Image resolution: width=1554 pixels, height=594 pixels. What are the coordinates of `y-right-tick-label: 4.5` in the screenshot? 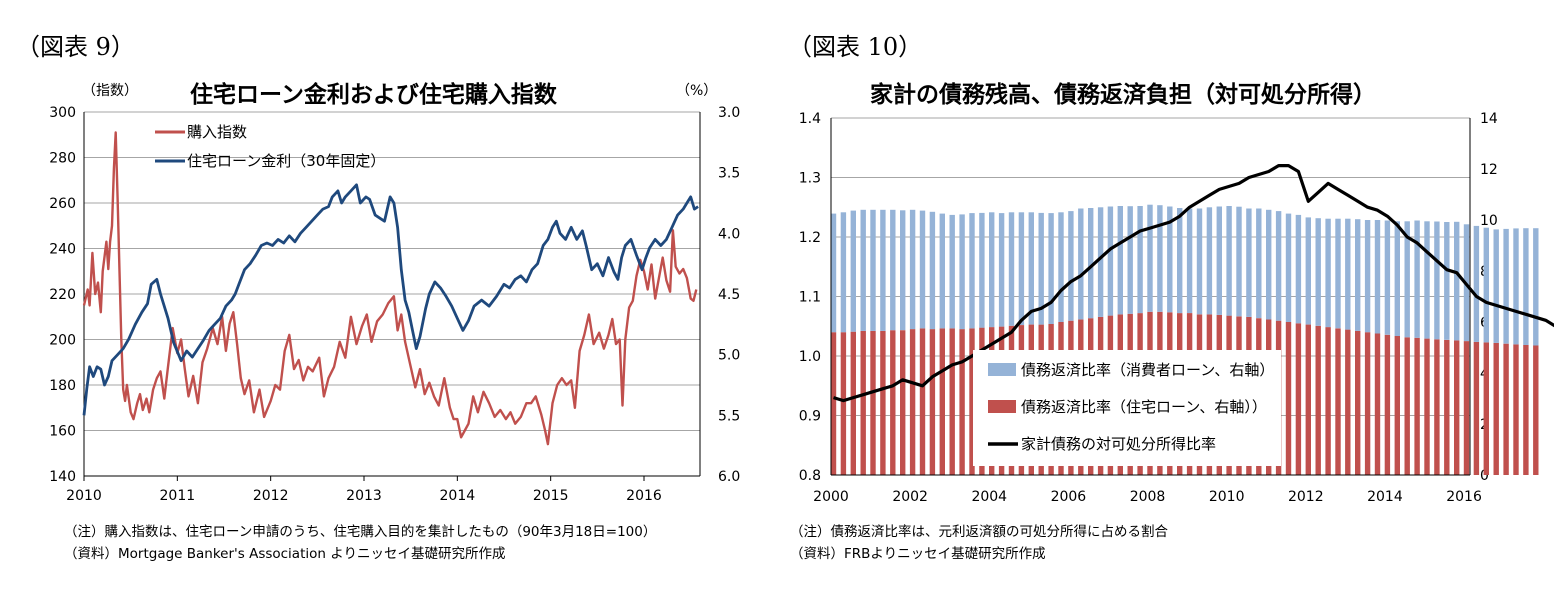 It's located at (729, 295).